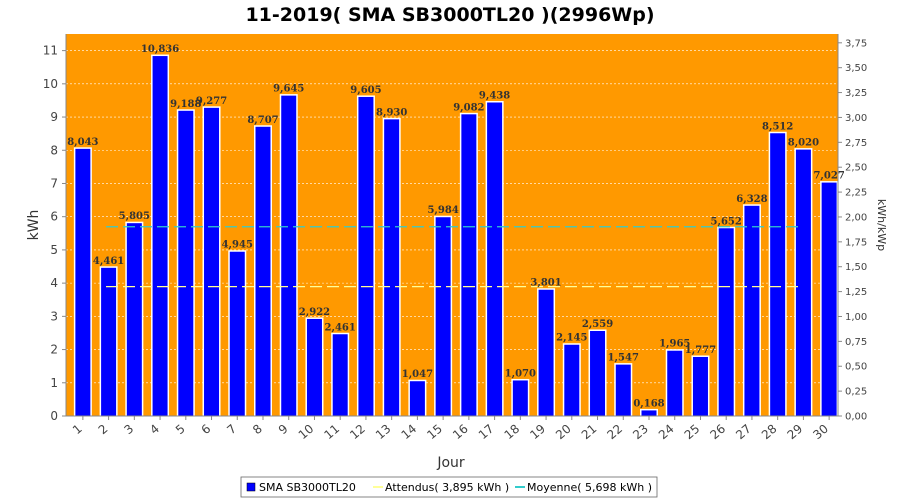  Describe the element at coordinates (417, 374) in the screenshot. I see `bar-value-label: 1,047` at that location.